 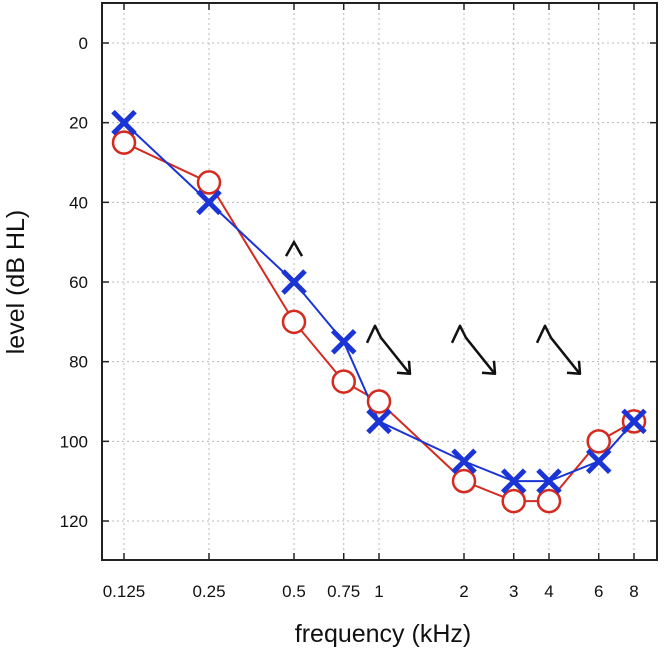 I want to click on annotations-layer, so click(x=433, y=307).